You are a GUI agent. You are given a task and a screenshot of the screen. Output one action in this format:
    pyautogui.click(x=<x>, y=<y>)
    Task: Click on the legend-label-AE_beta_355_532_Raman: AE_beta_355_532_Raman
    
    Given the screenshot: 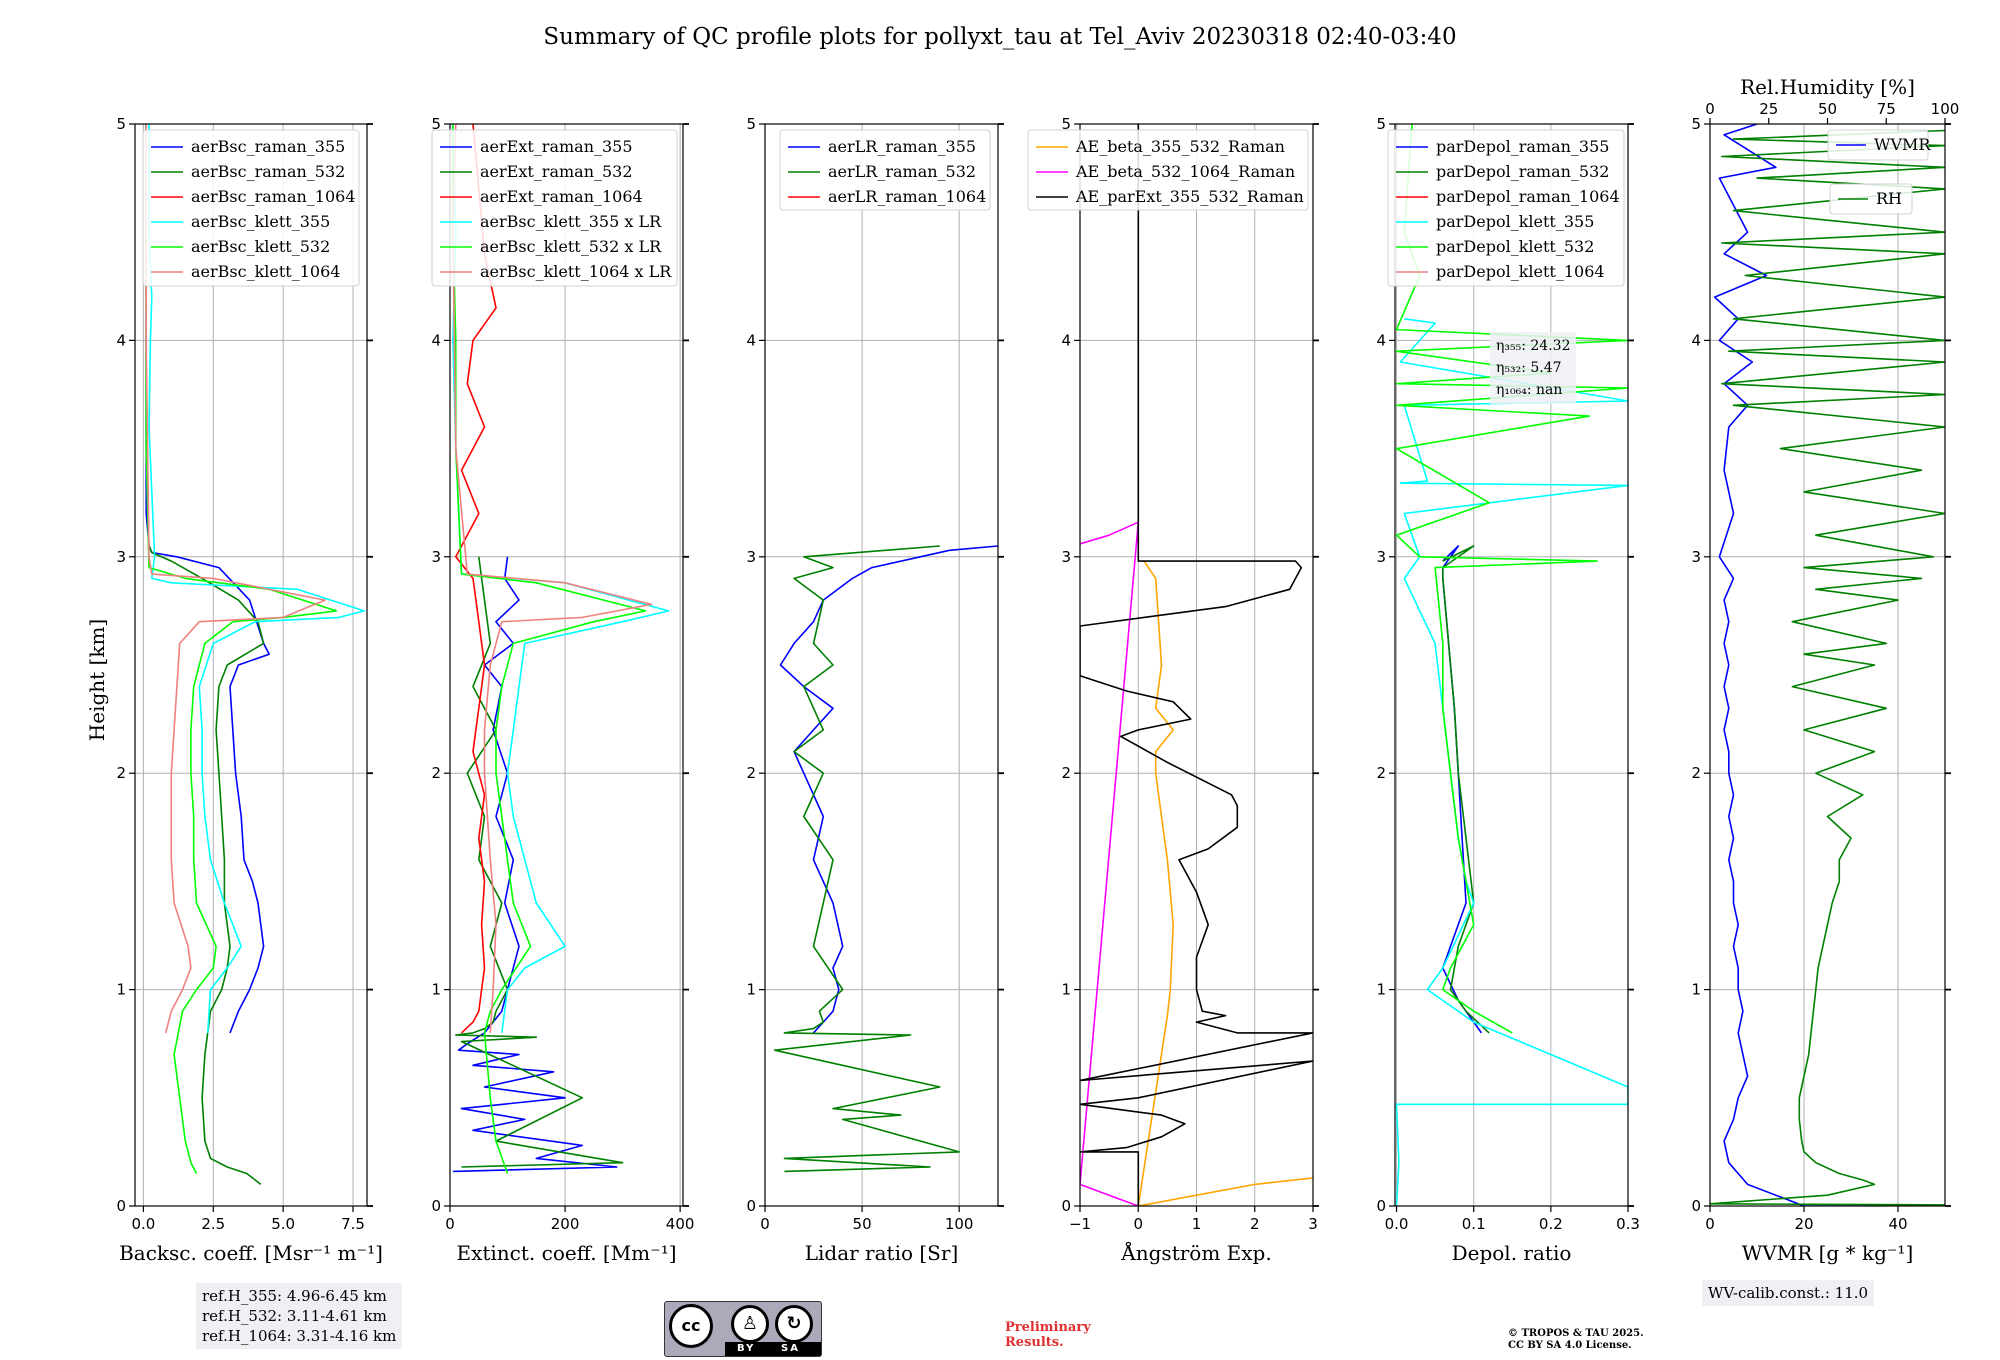 What is the action you would take?
    pyautogui.click(x=1180, y=146)
    